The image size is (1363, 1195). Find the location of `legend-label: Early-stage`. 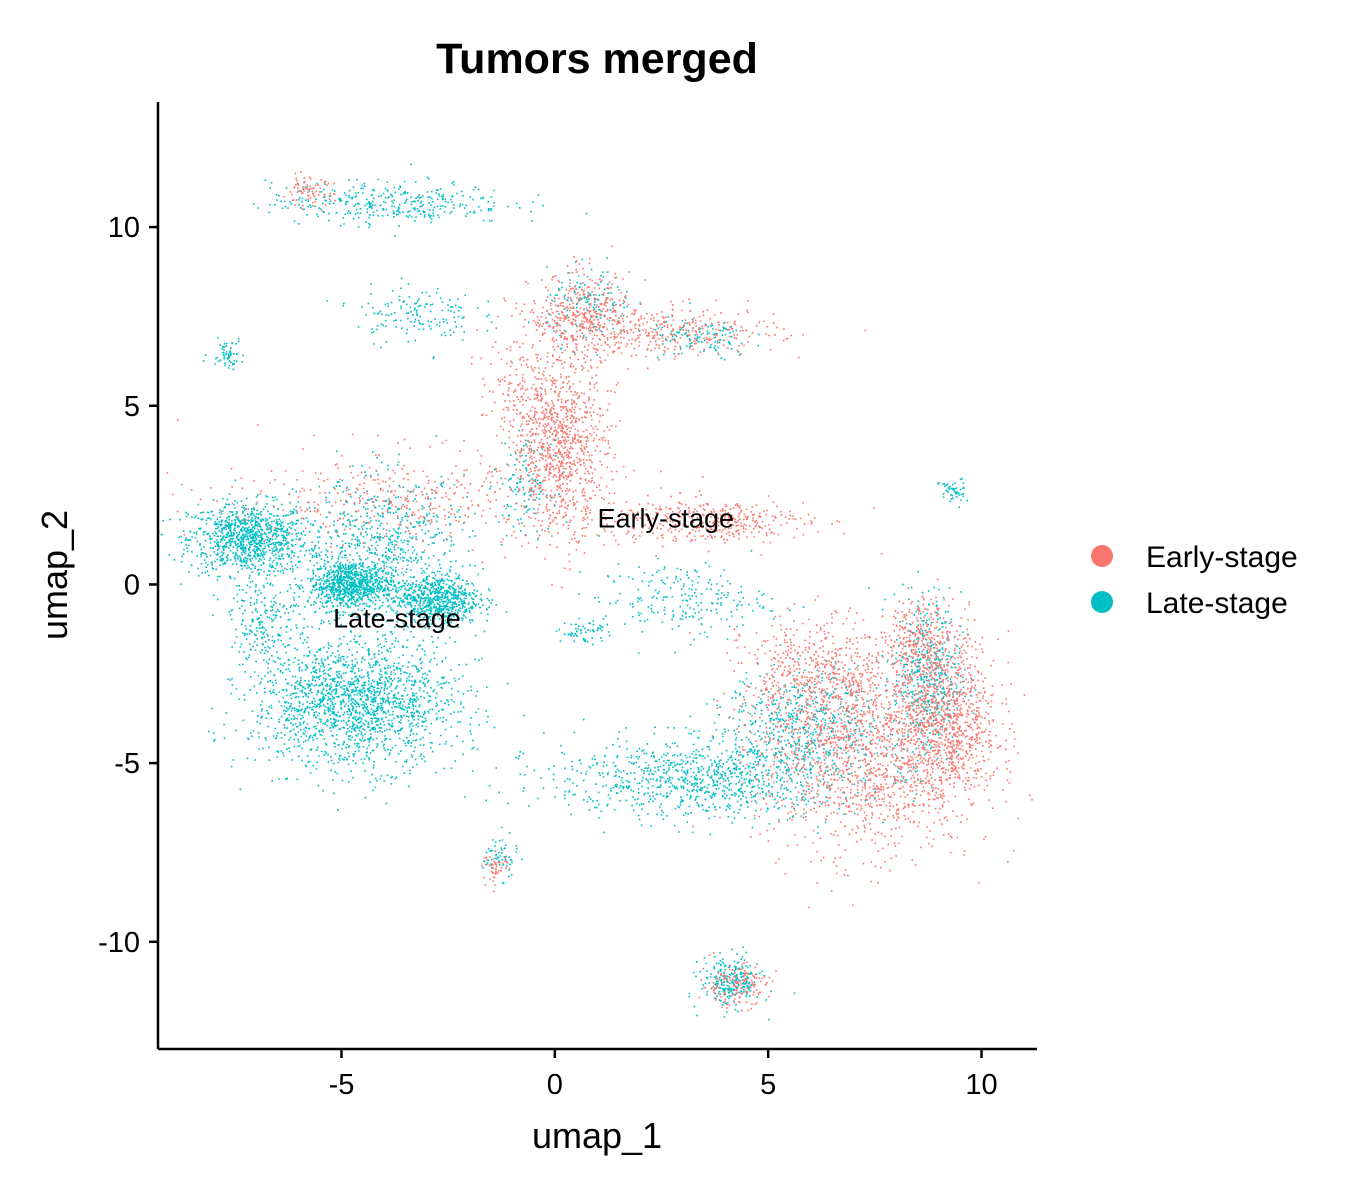

legend-label: Early-stage is located at coordinates (1222, 557).